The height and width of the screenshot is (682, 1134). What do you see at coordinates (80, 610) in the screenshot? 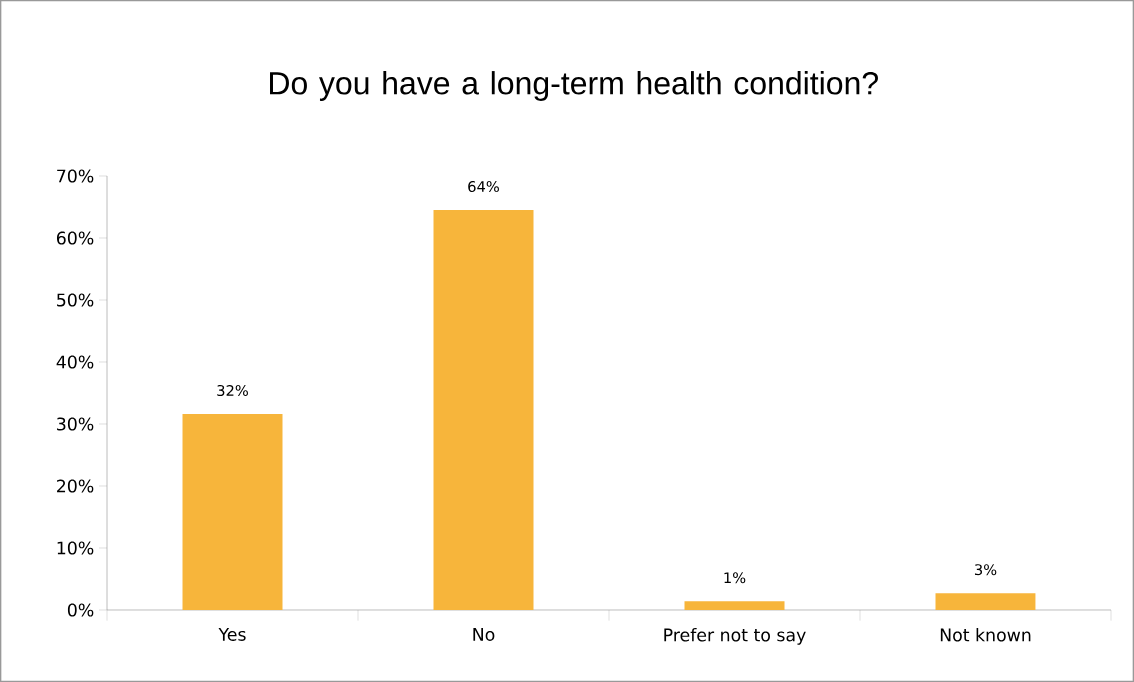
I see `y-tick-label: 0%` at bounding box center [80, 610].